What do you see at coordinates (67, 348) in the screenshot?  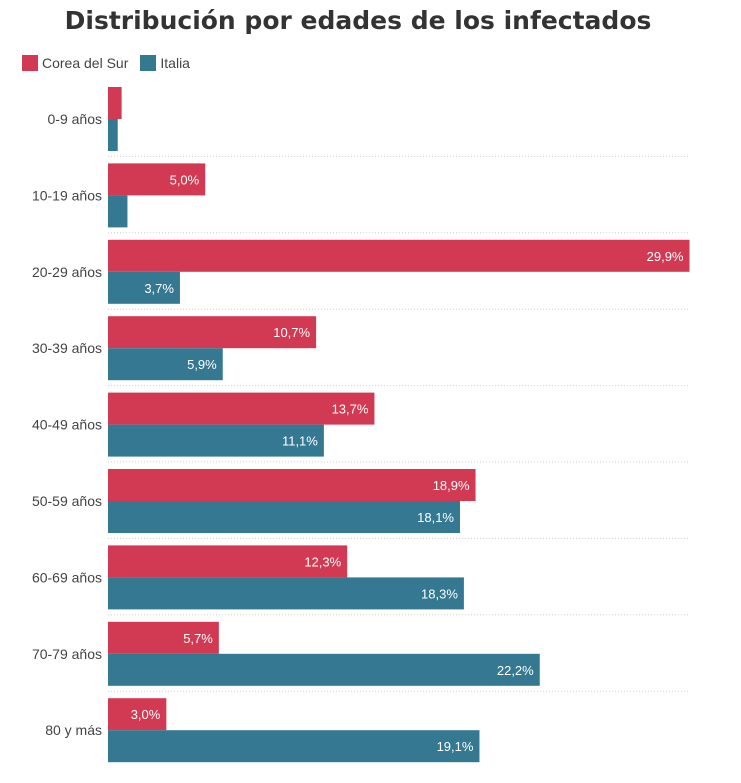 I see `category-label: 30-39 años` at bounding box center [67, 348].